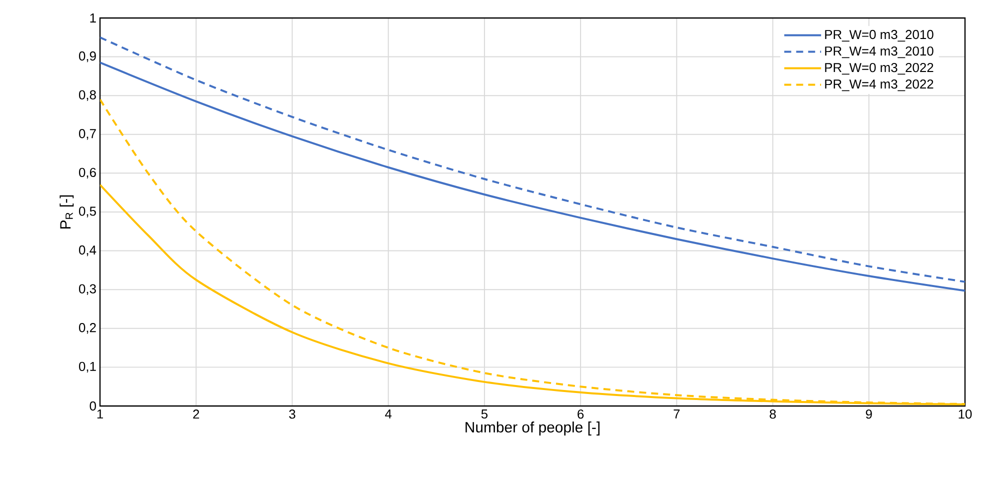 The width and height of the screenshot is (982, 482). Describe the element at coordinates (67, 211) in the screenshot. I see `y-axis-title: P$_{R}$ [-]` at that location.